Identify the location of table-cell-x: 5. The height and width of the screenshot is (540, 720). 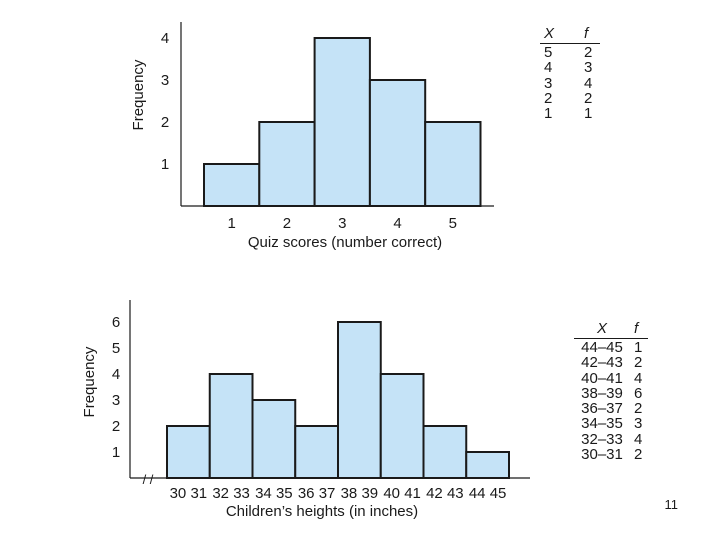
(548, 52).